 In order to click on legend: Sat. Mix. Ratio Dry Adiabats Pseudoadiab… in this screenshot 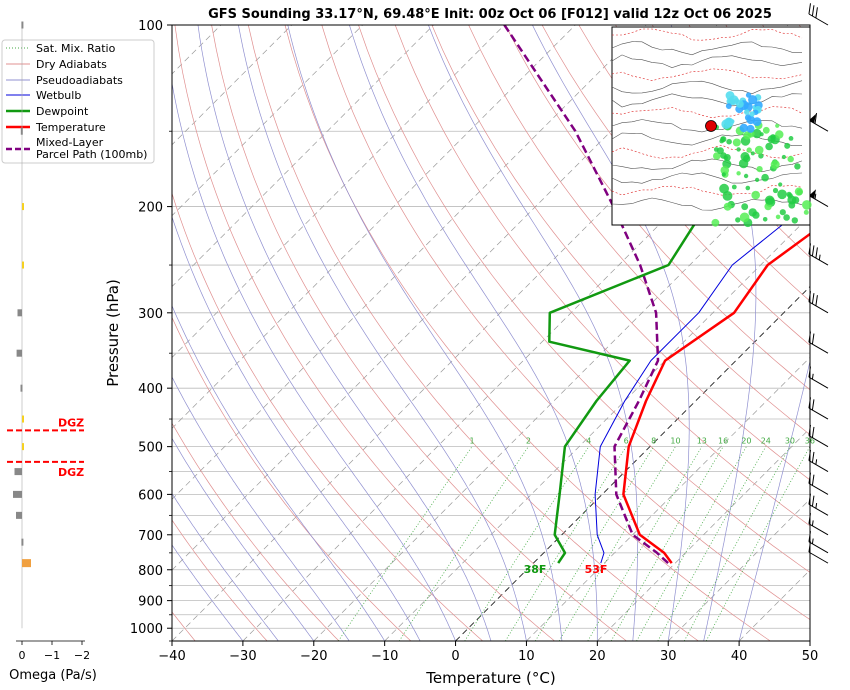, I will do `click(78, 101)`.